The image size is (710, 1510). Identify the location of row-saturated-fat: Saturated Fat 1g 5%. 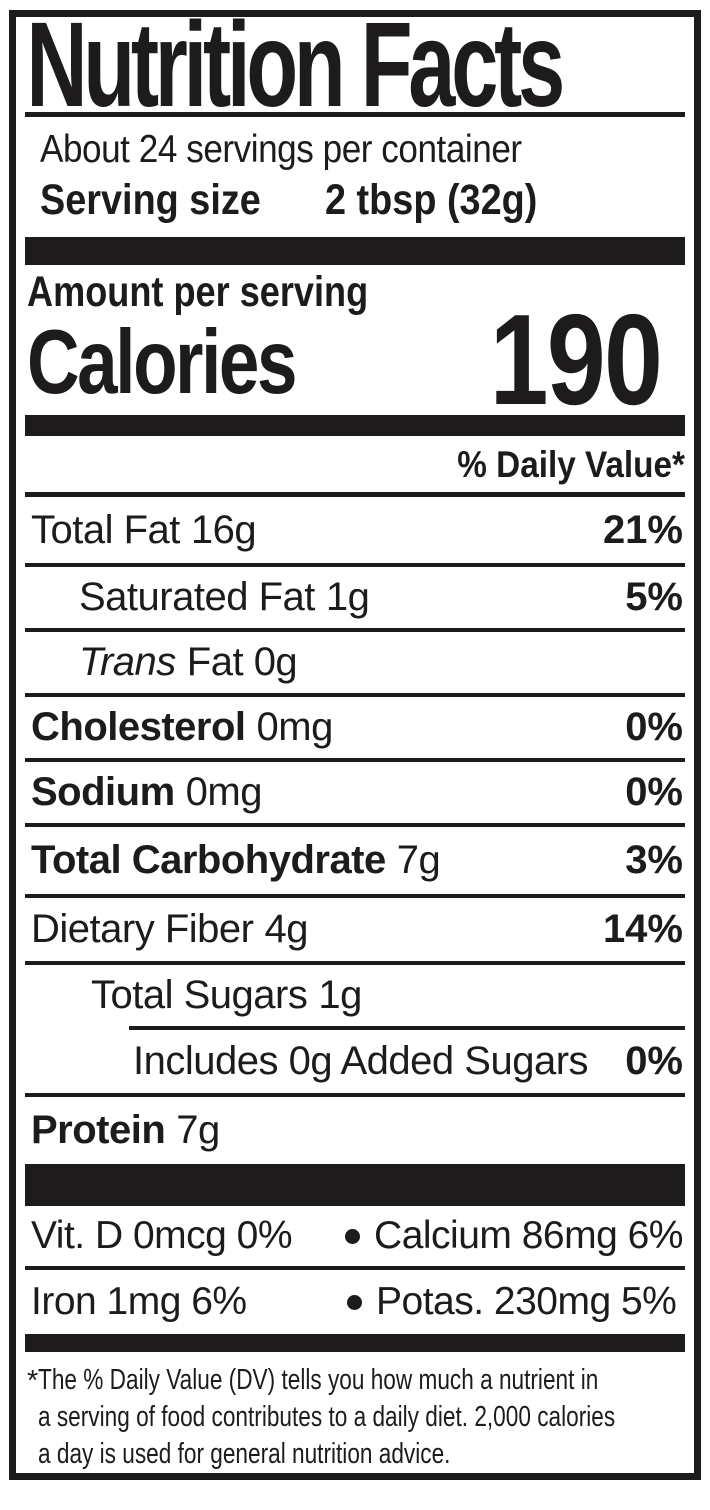
(355, 599).